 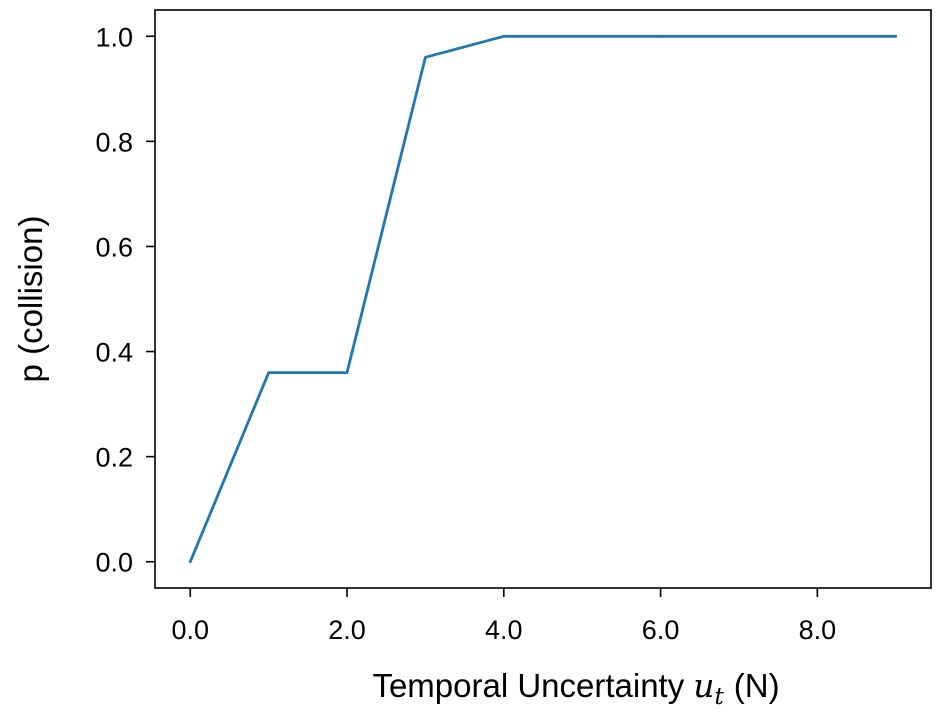 I want to click on y-tick-label: 0.0, so click(x=114, y=563).